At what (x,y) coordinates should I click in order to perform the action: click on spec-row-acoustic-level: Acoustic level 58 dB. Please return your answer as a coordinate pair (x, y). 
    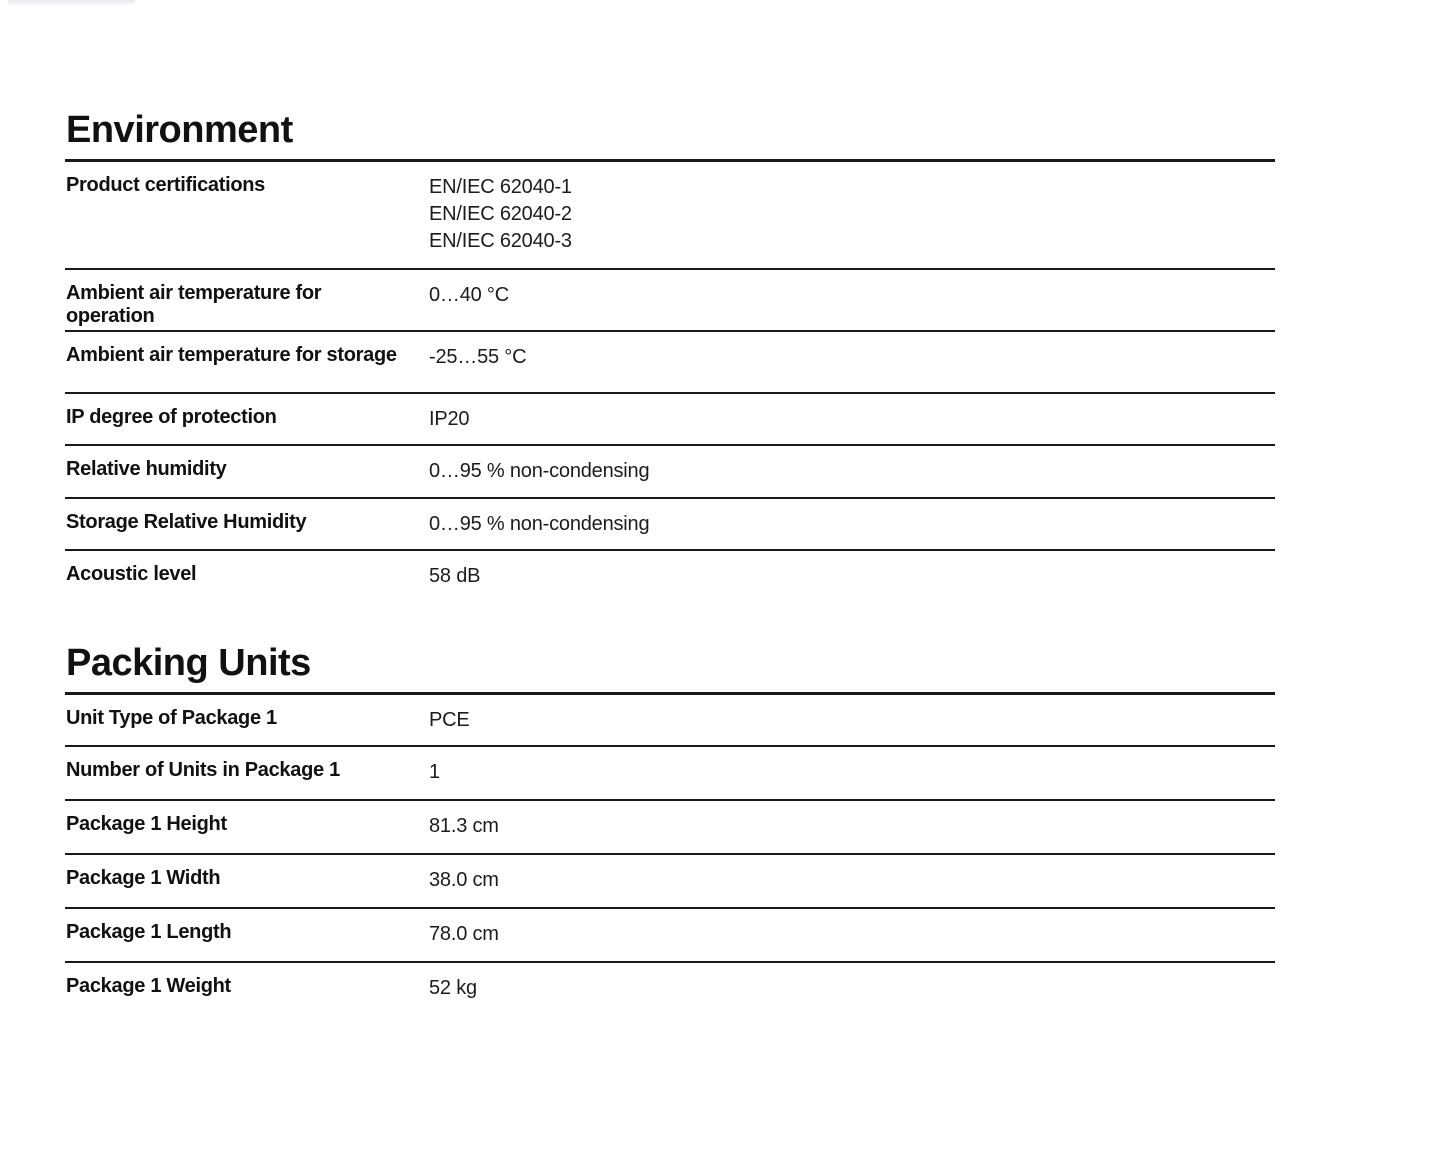
    Looking at the image, I should click on (670, 577).